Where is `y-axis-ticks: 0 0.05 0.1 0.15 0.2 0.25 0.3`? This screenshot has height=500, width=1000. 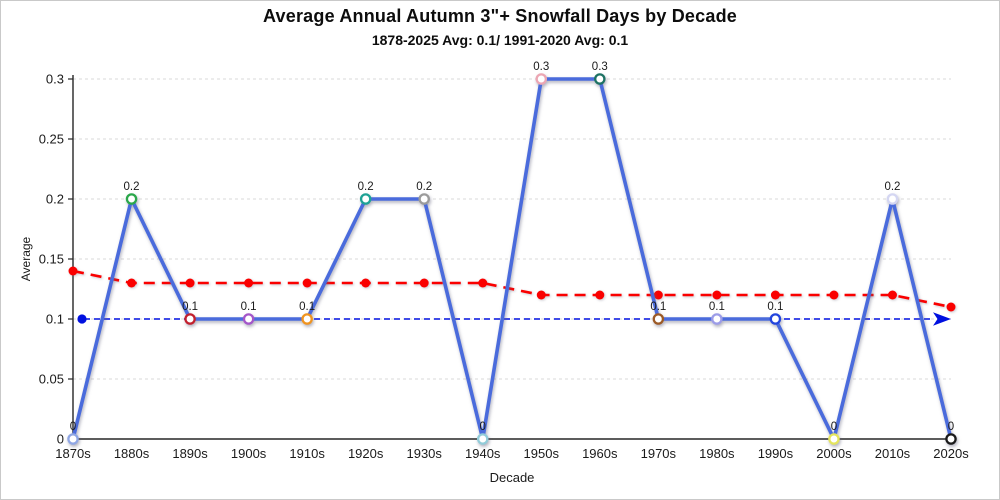
y-axis-ticks: 0 0.05 0.1 0.15 0.2 0.25 0.3 is located at coordinates (56, 259).